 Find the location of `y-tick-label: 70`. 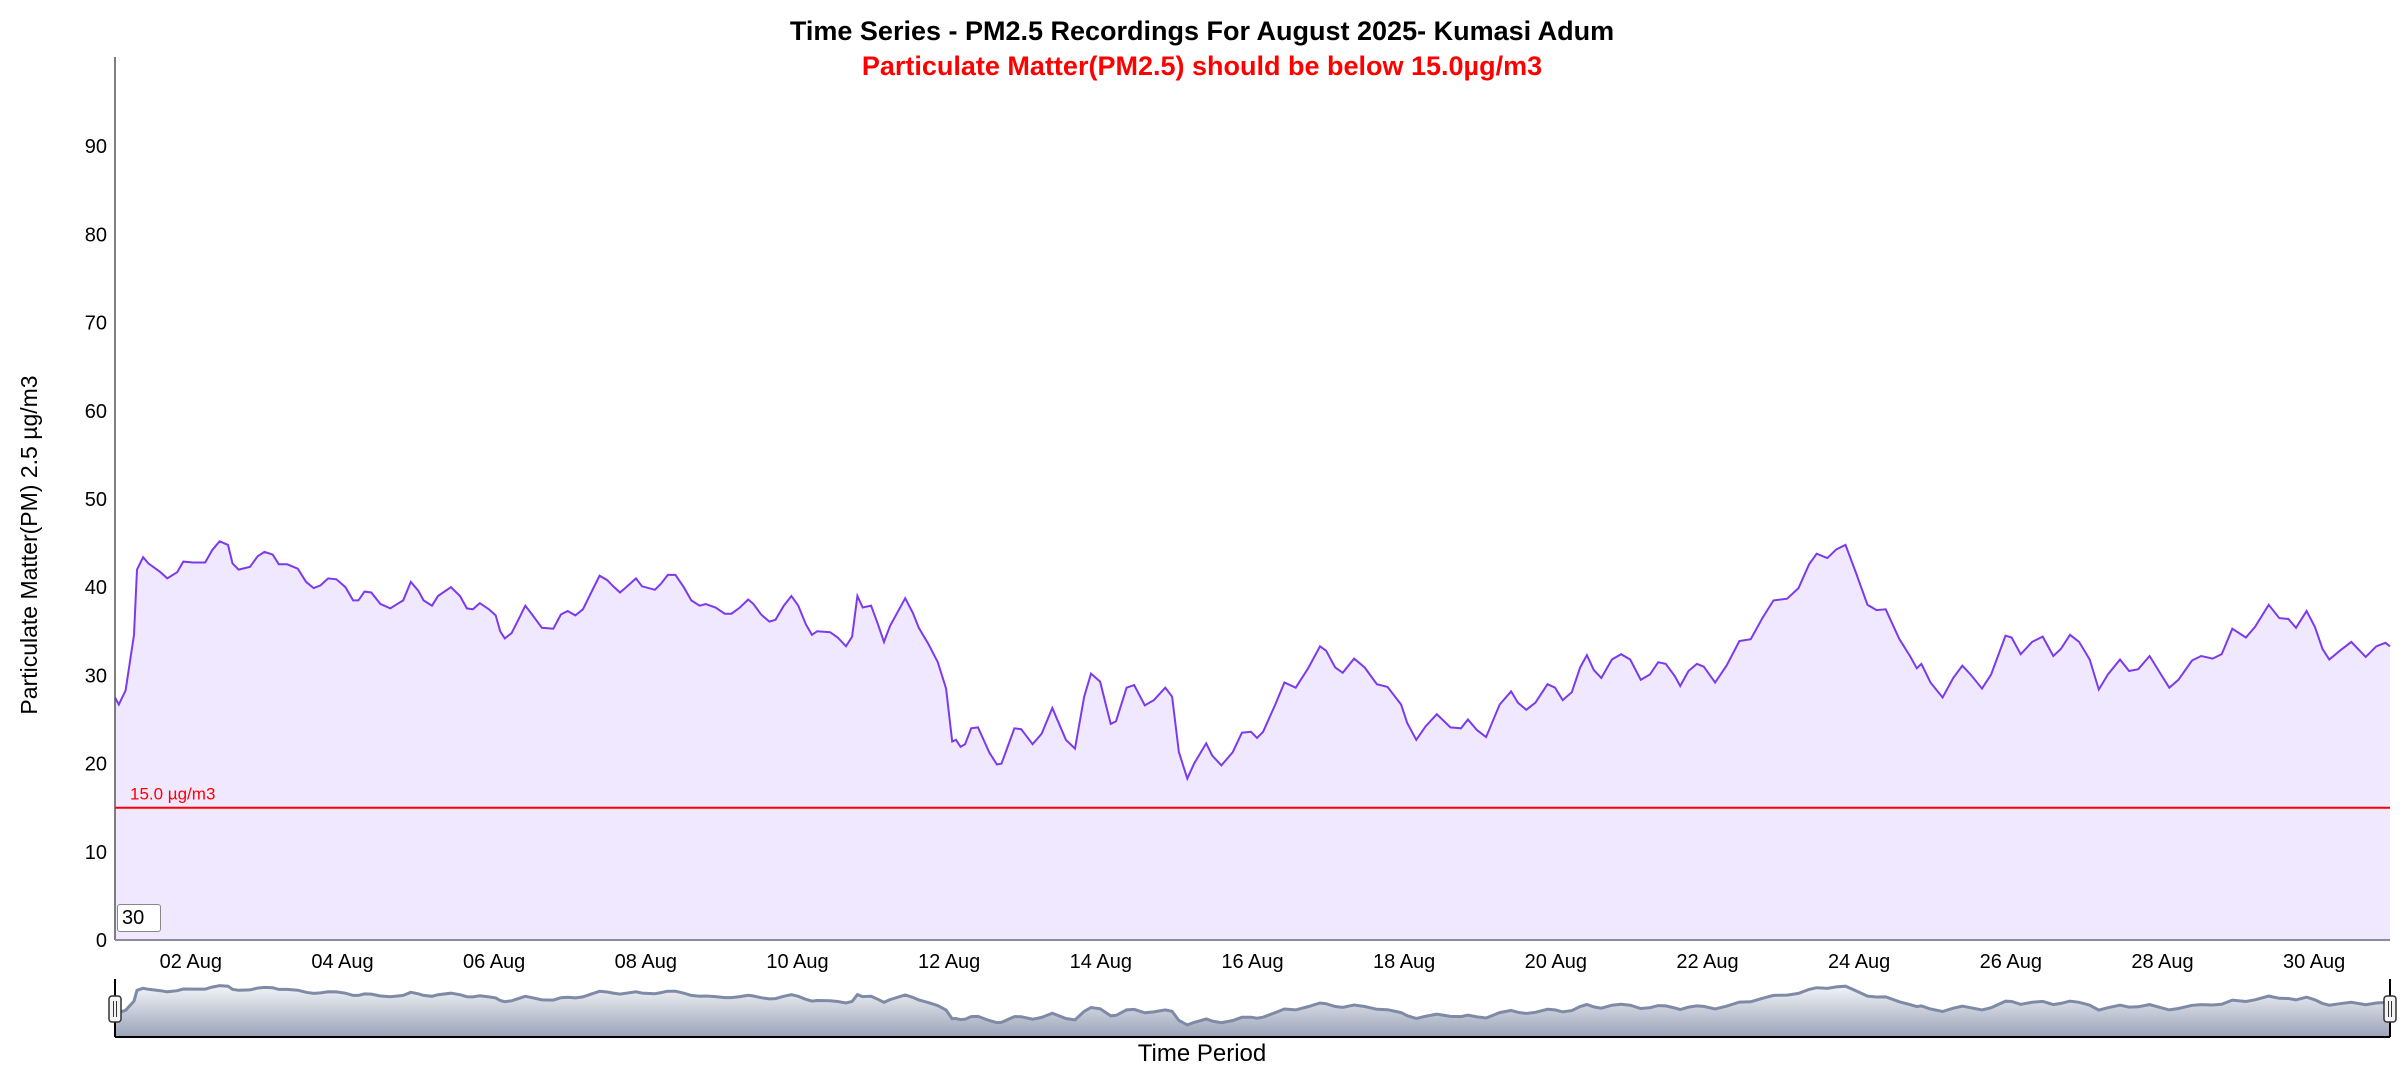

y-tick-label: 70 is located at coordinates (96, 324).